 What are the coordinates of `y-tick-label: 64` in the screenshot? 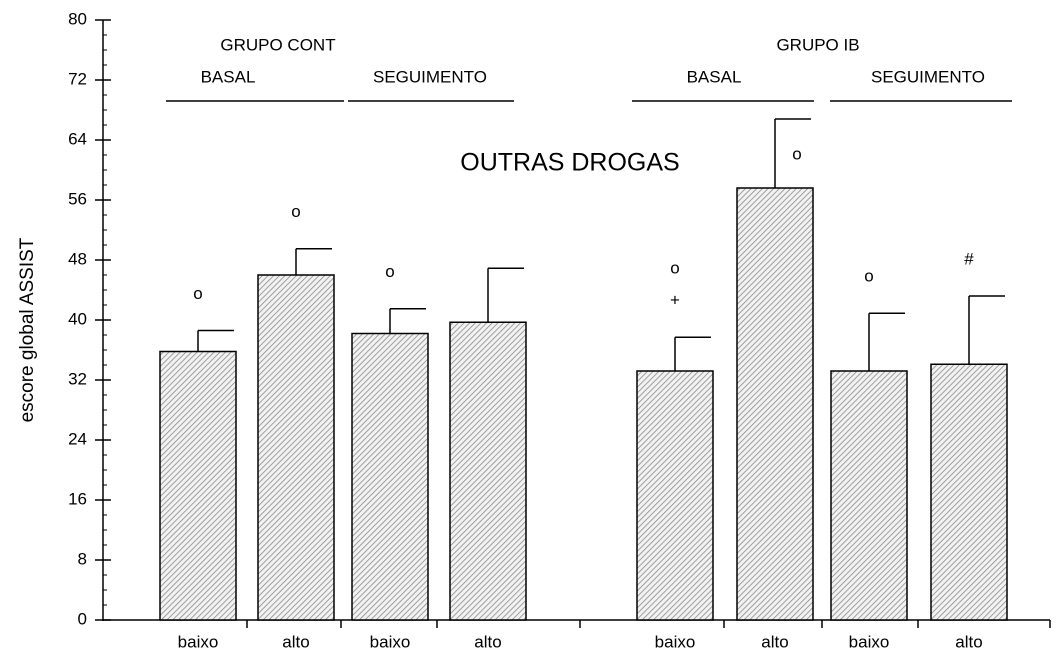 It's located at (77, 138).